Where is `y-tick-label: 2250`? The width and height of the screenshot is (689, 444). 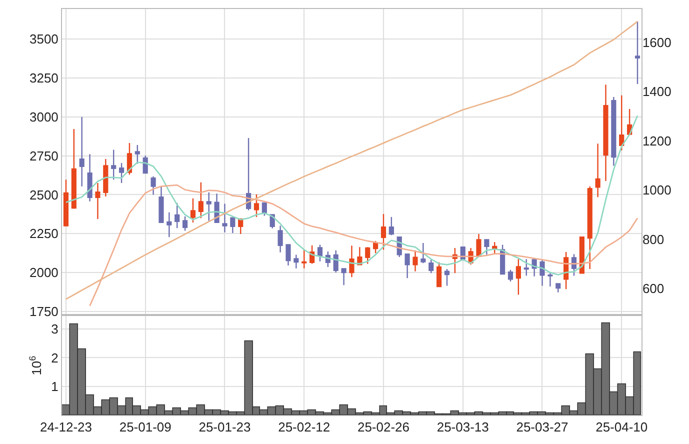
y-tick-label: 2250 is located at coordinates (43, 234).